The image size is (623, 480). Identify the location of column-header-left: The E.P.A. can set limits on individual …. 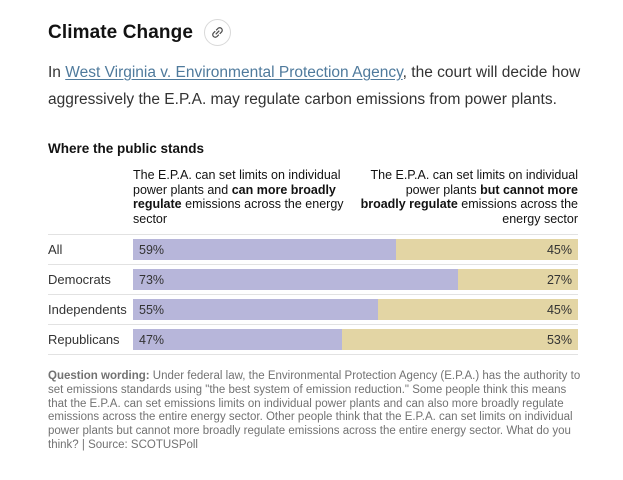
(245, 197).